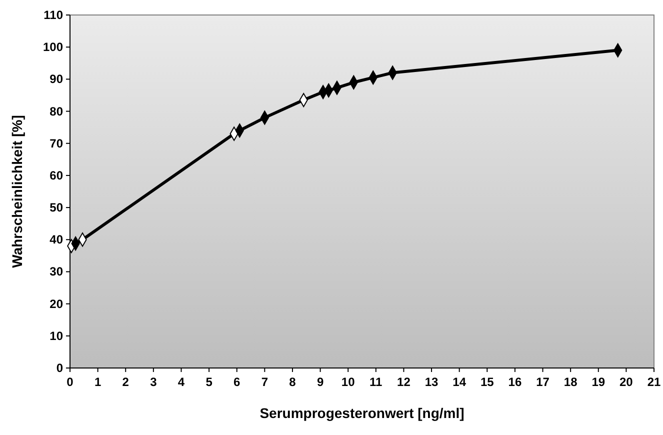 The image size is (663, 435). I want to click on x-tick-label: 13, so click(431, 382).